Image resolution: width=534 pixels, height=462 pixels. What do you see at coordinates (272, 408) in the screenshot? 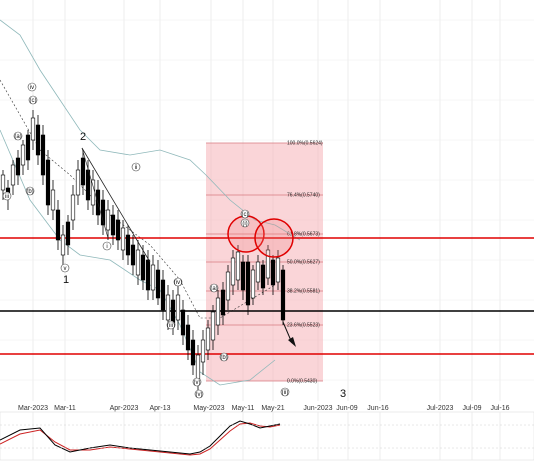
I see `x-tick-label: May-21` at bounding box center [272, 408].